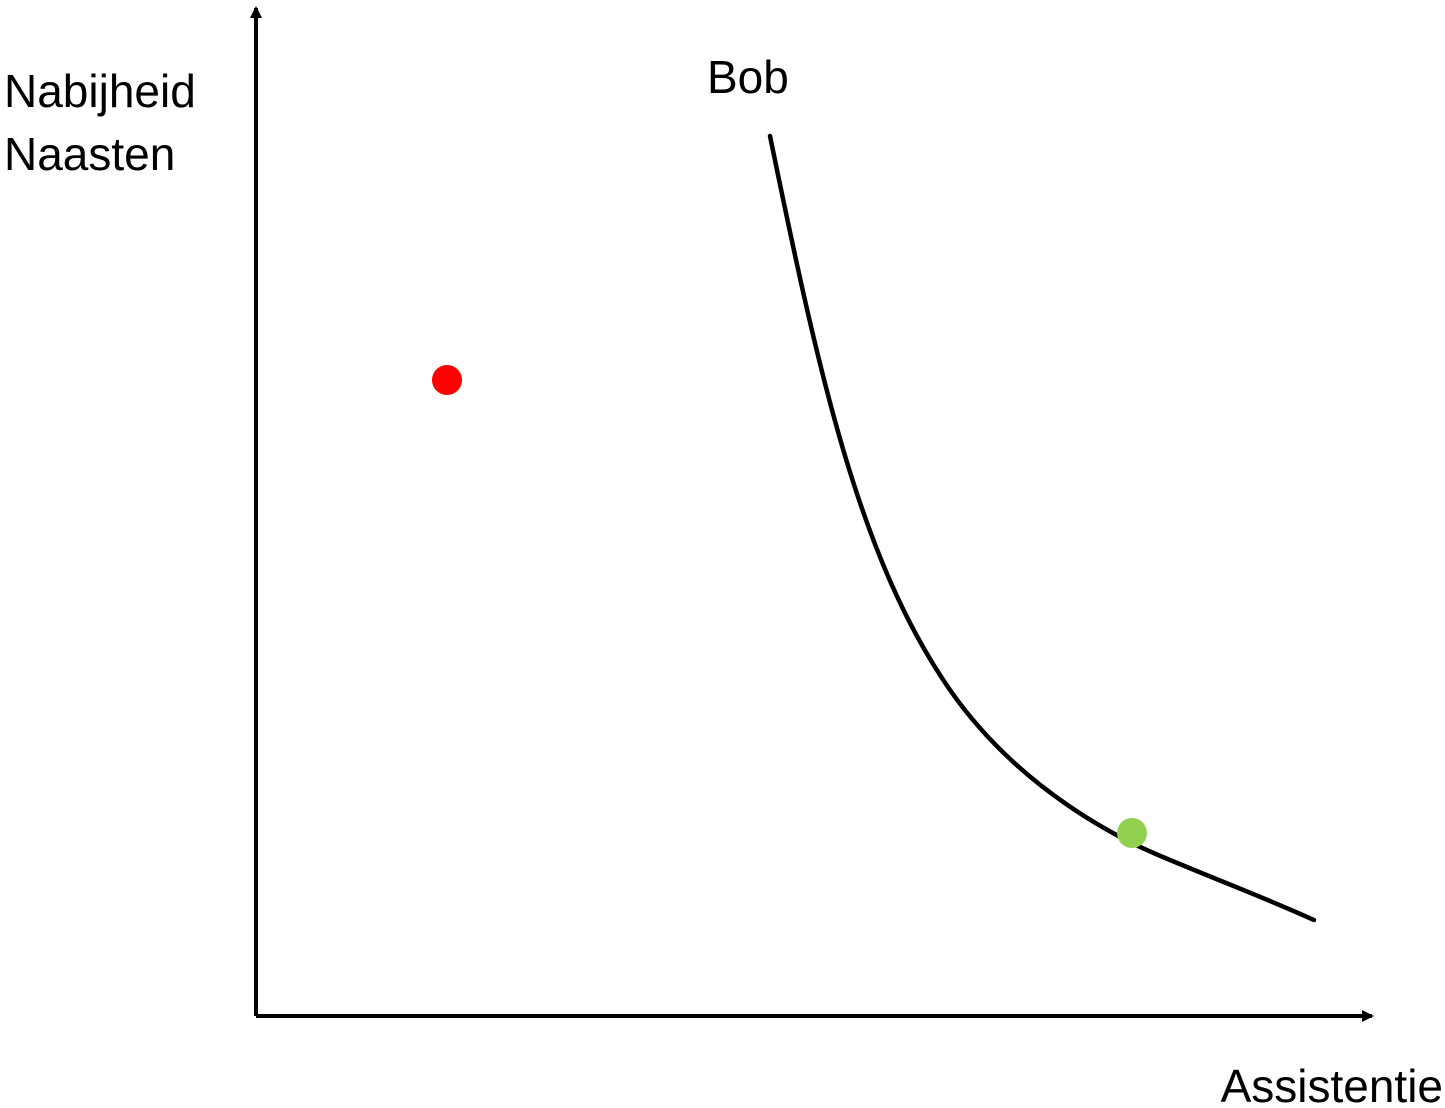 This screenshot has width=1445, height=1108. What do you see at coordinates (748, 77) in the screenshot?
I see `curve-label-bob: Bob` at bounding box center [748, 77].